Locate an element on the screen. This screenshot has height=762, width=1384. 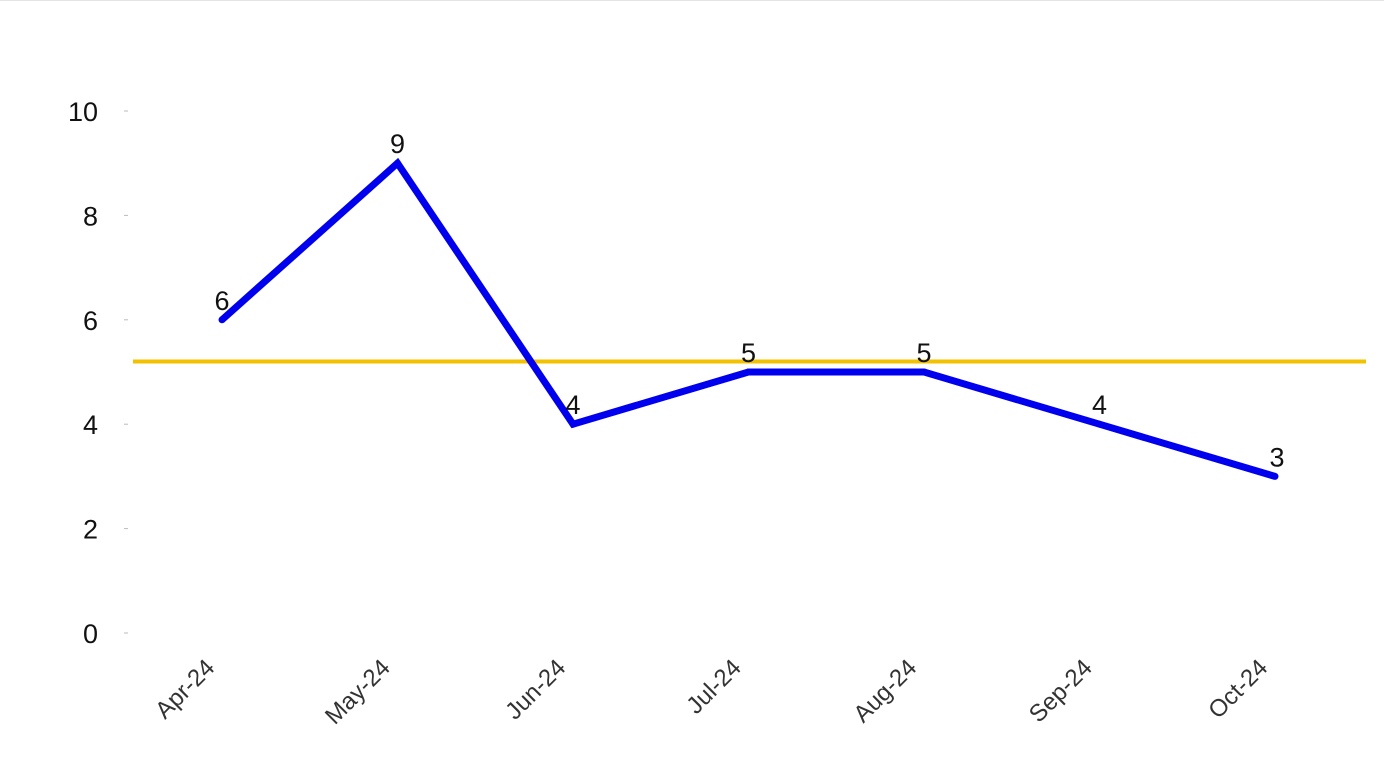
y-tick-label: 2 is located at coordinates (90, 530).